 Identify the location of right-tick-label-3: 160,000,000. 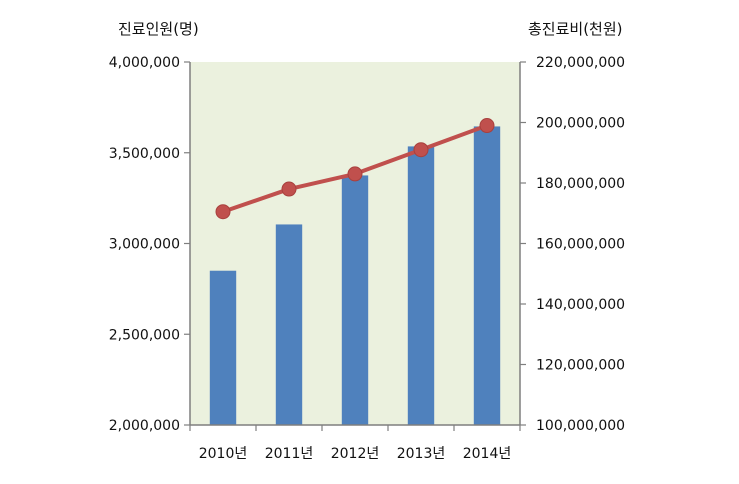
(580, 245).